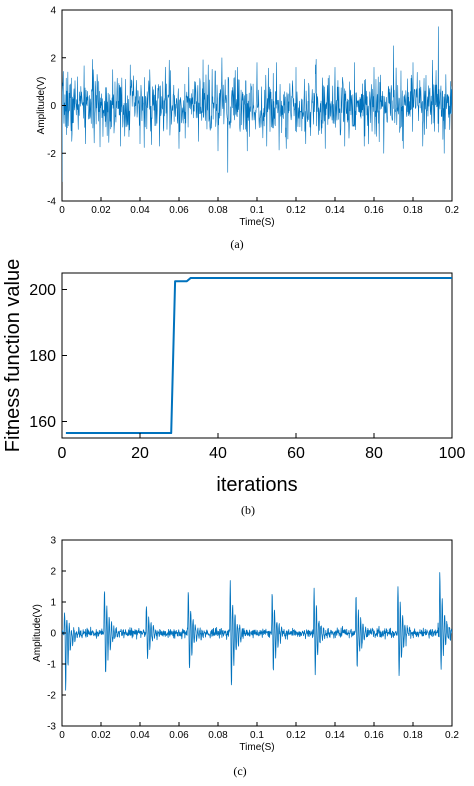  What do you see at coordinates (374, 453) in the screenshot?
I see `panel-b-x-tick-label-4: 80` at bounding box center [374, 453].